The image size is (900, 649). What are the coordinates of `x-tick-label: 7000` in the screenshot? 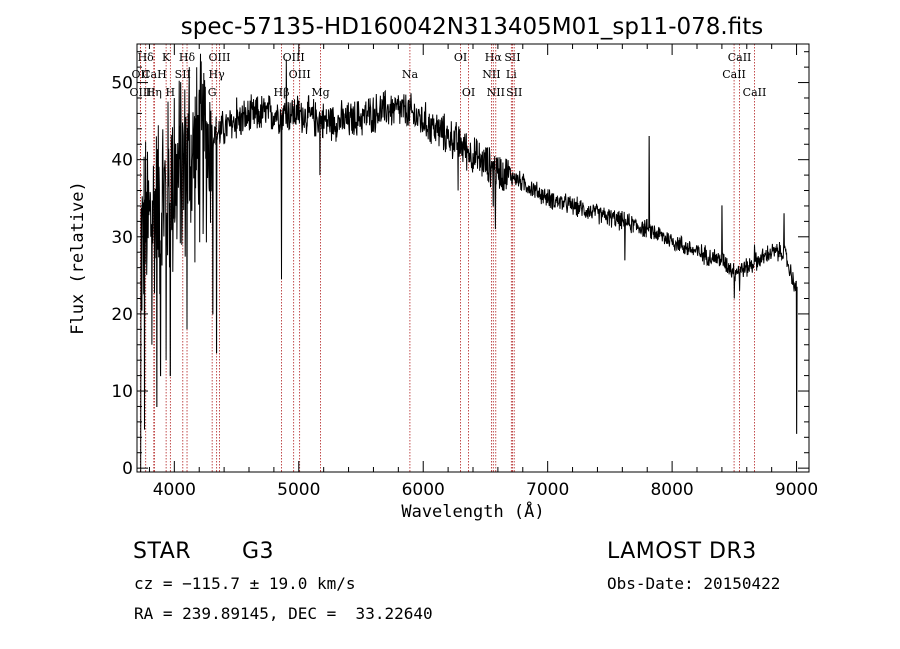 It's located at (547, 490).